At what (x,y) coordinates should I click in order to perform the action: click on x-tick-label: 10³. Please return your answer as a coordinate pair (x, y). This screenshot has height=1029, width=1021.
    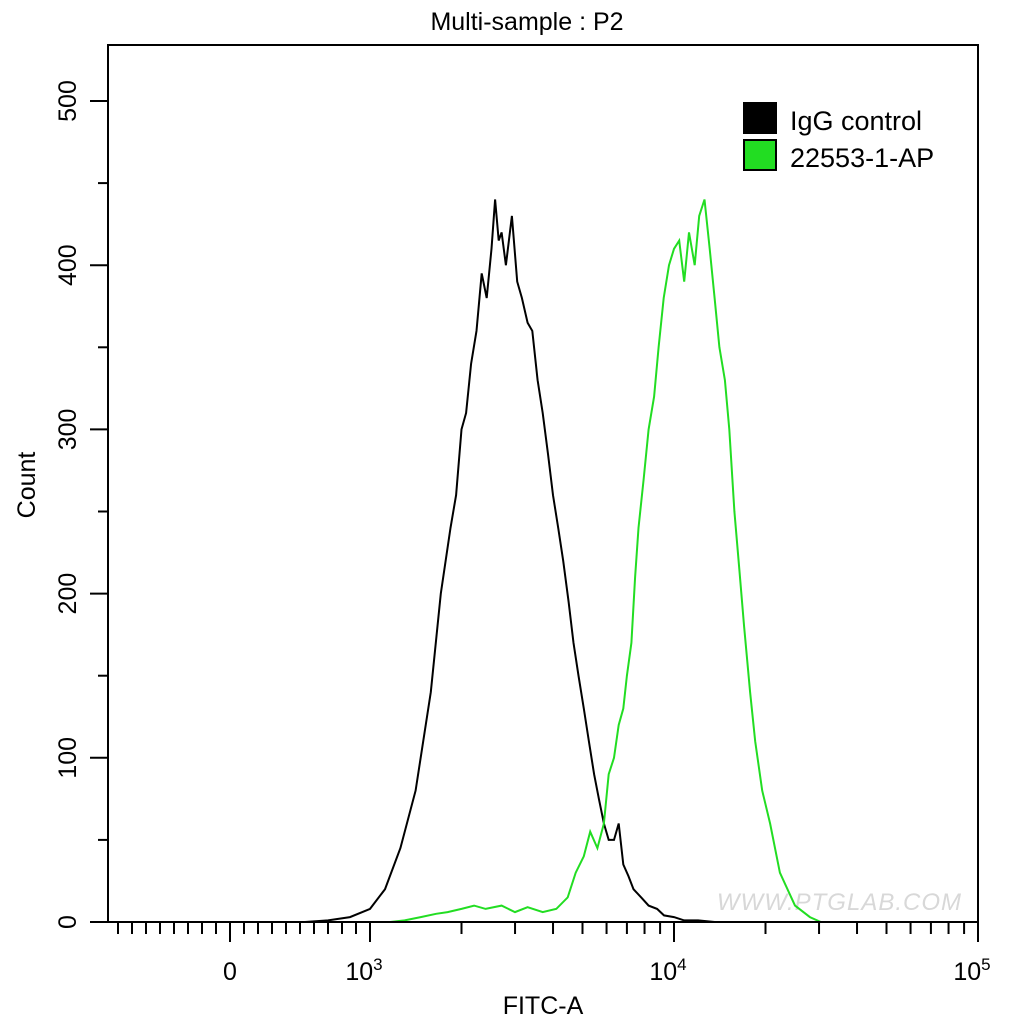
    Looking at the image, I should click on (363, 970).